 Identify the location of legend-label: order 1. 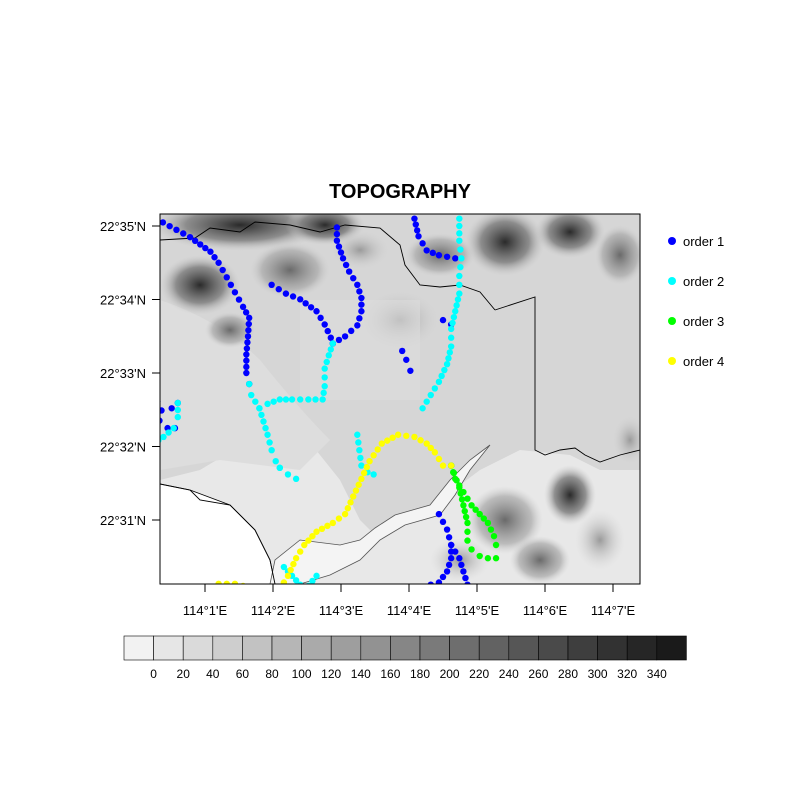
(703, 241).